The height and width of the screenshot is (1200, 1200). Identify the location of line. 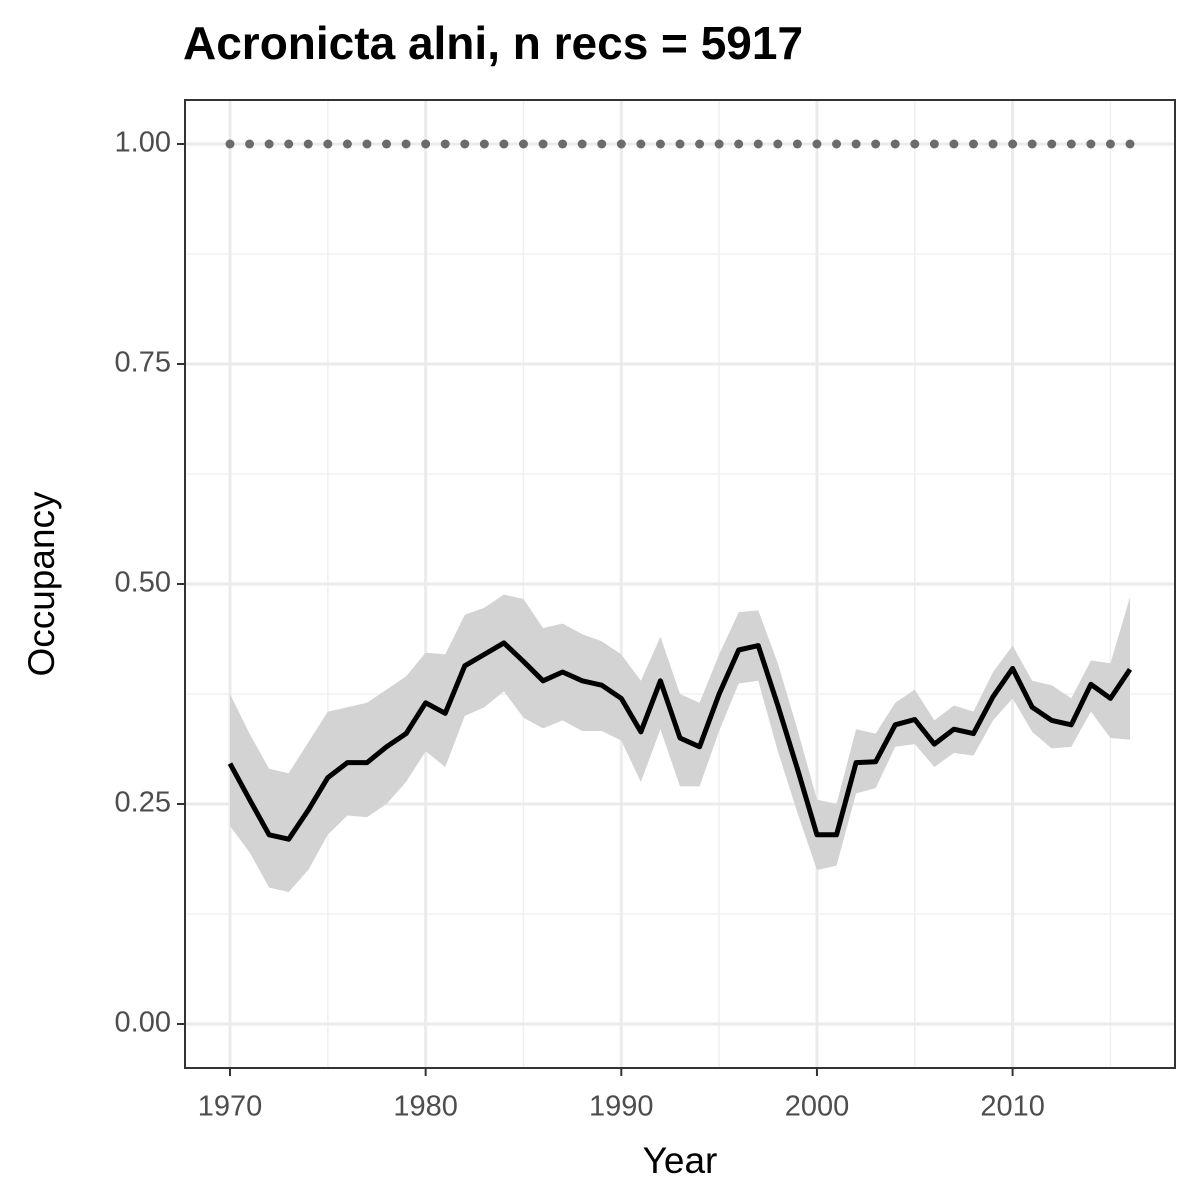
(680, 741).